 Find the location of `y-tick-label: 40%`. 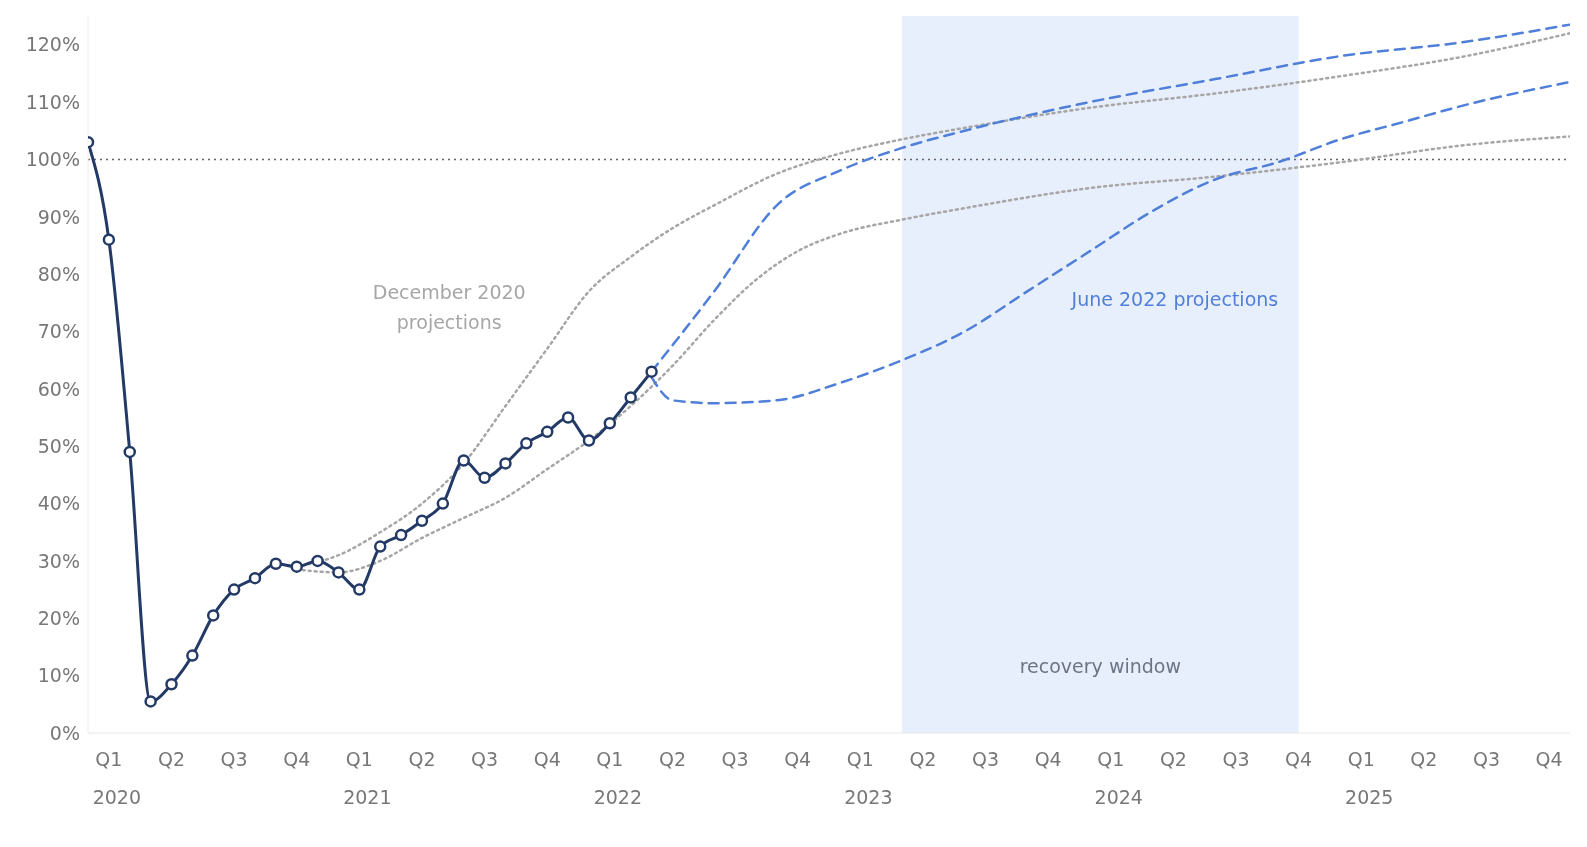

y-tick-label: 40% is located at coordinates (58, 503).